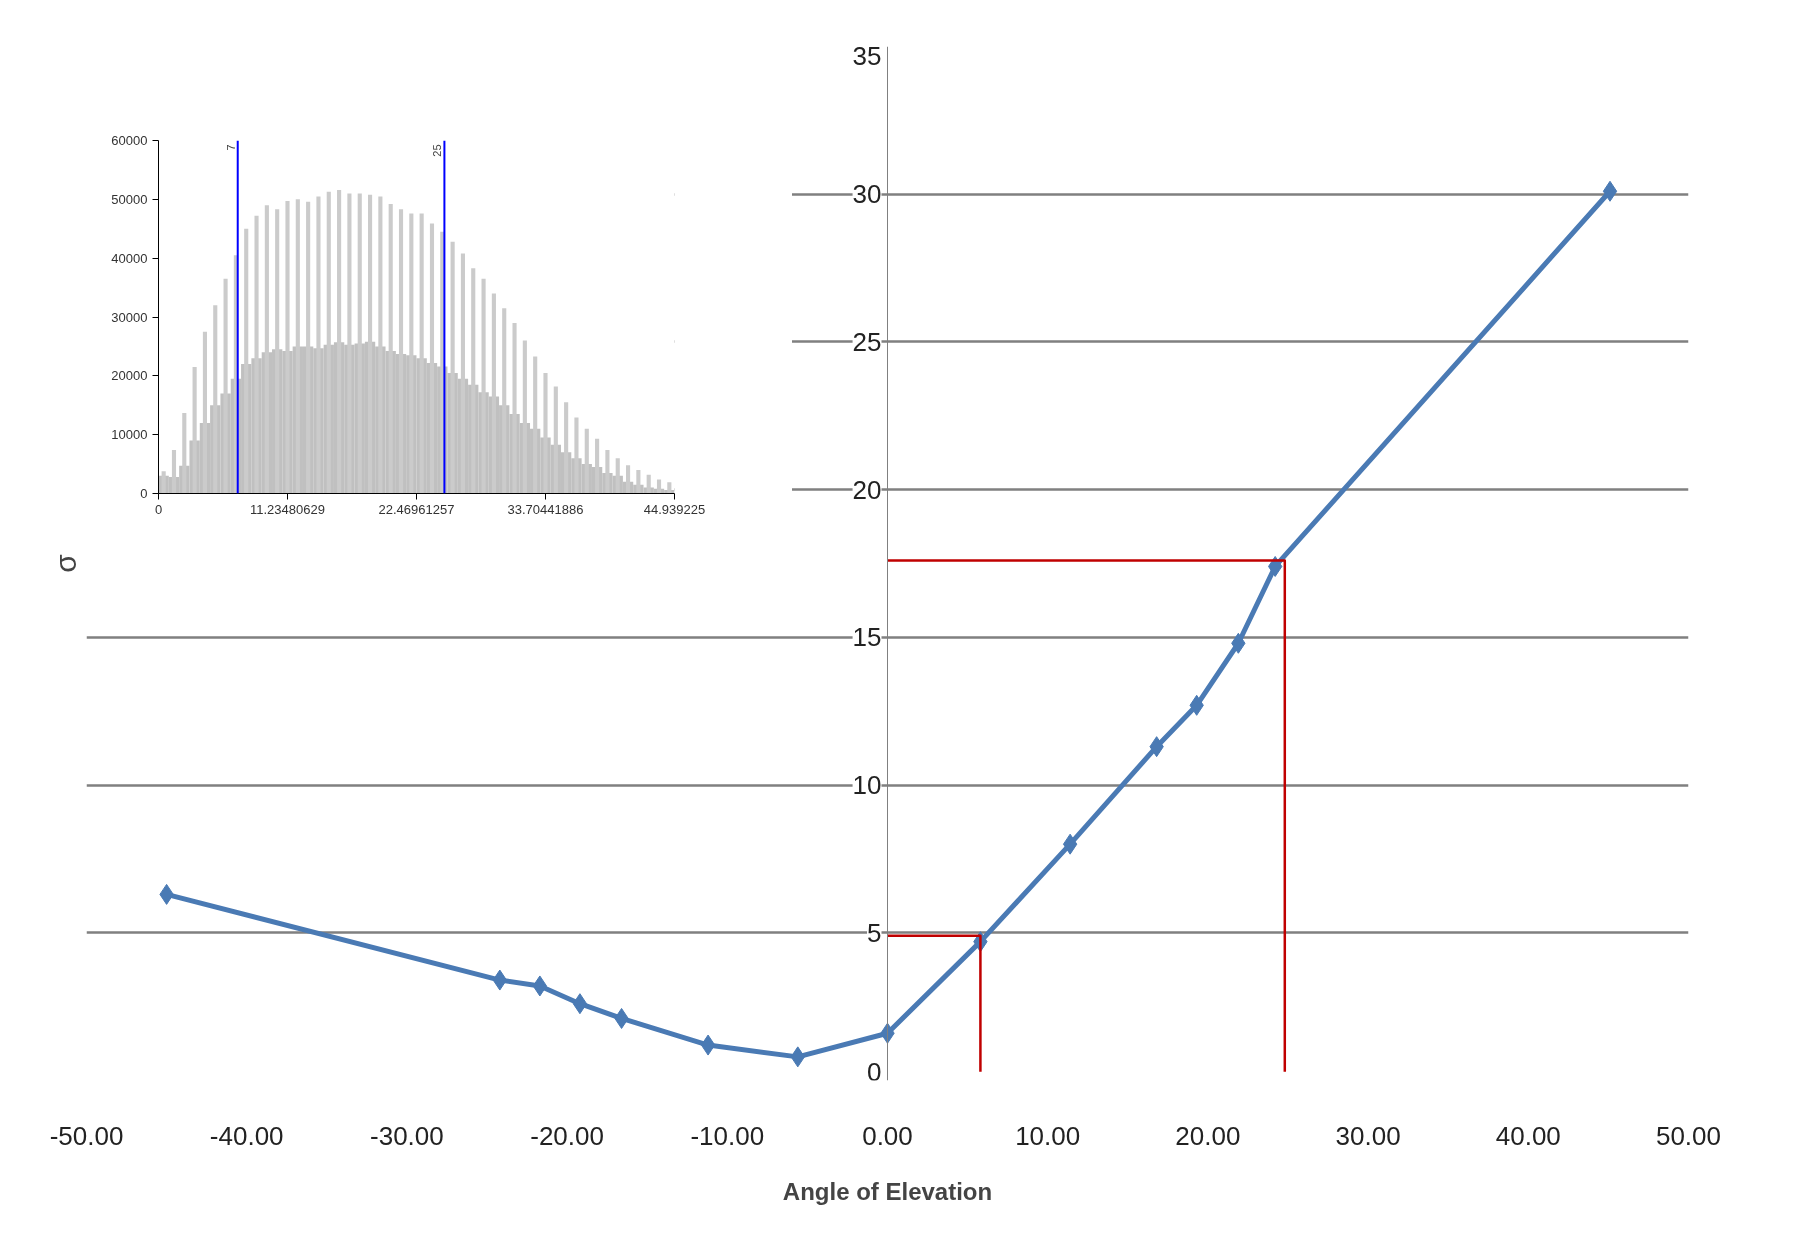 This screenshot has height=1237, width=1806. I want to click on y-tick-label: 35, so click(867, 55).